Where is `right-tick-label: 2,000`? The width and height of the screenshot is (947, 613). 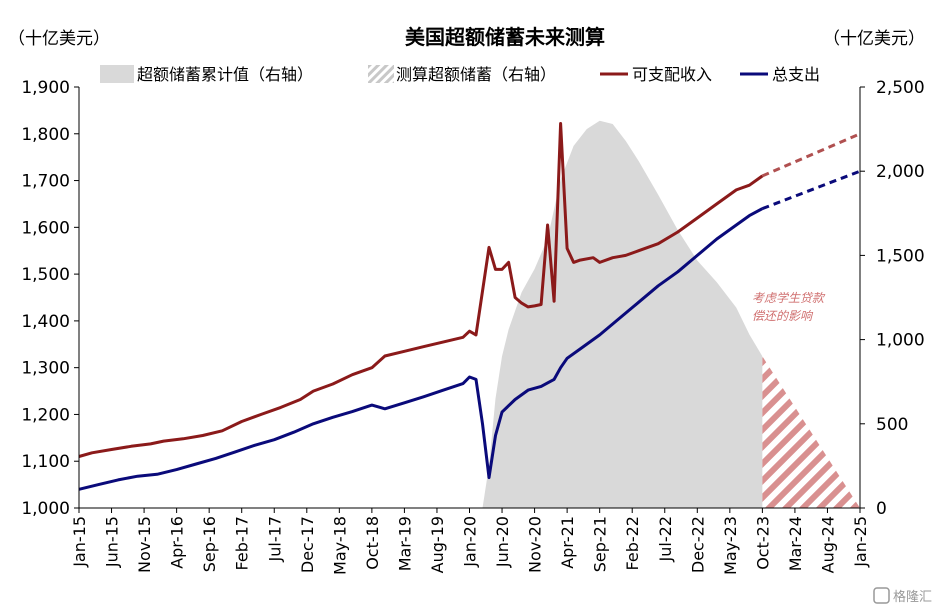
right-tick-label: 2,000 is located at coordinates (900, 172).